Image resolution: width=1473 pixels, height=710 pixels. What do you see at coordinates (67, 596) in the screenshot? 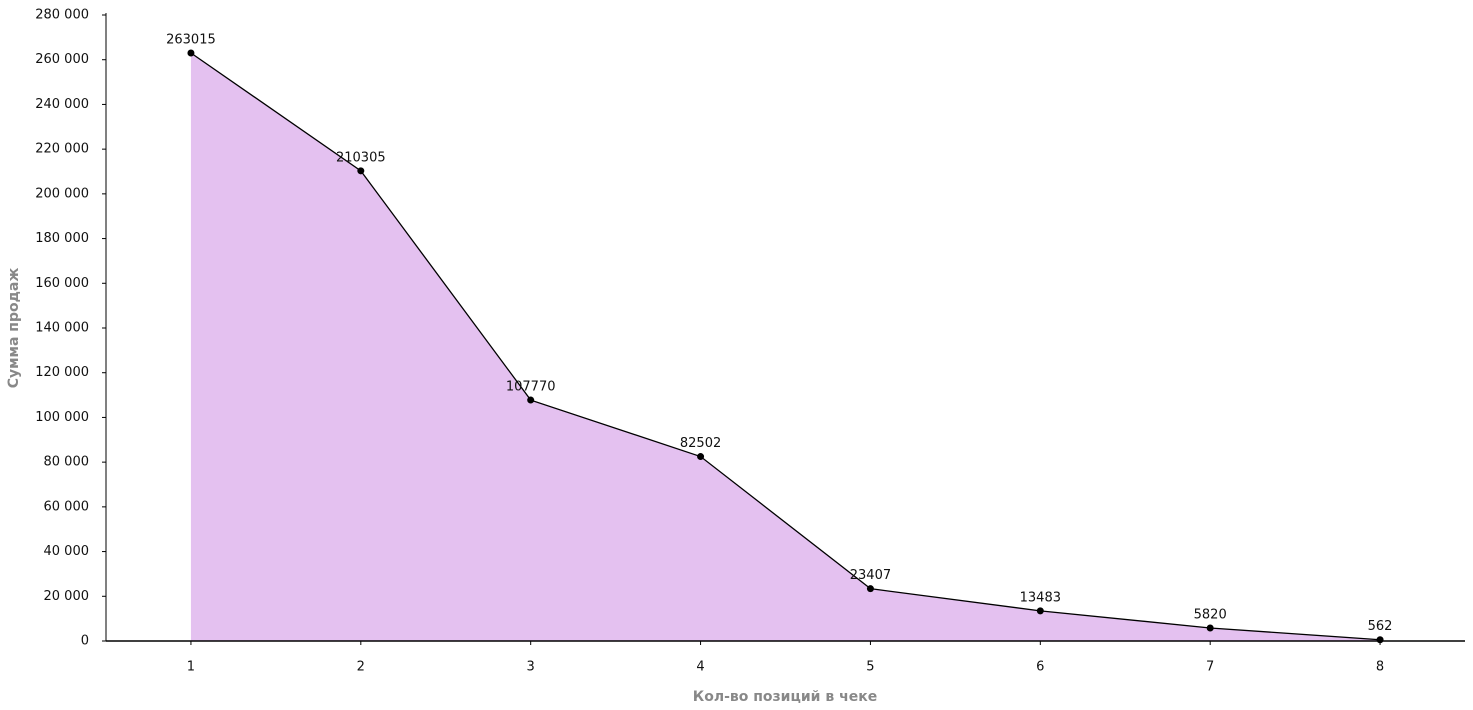
I see `y-tick-label: 20 000` at bounding box center [67, 596].